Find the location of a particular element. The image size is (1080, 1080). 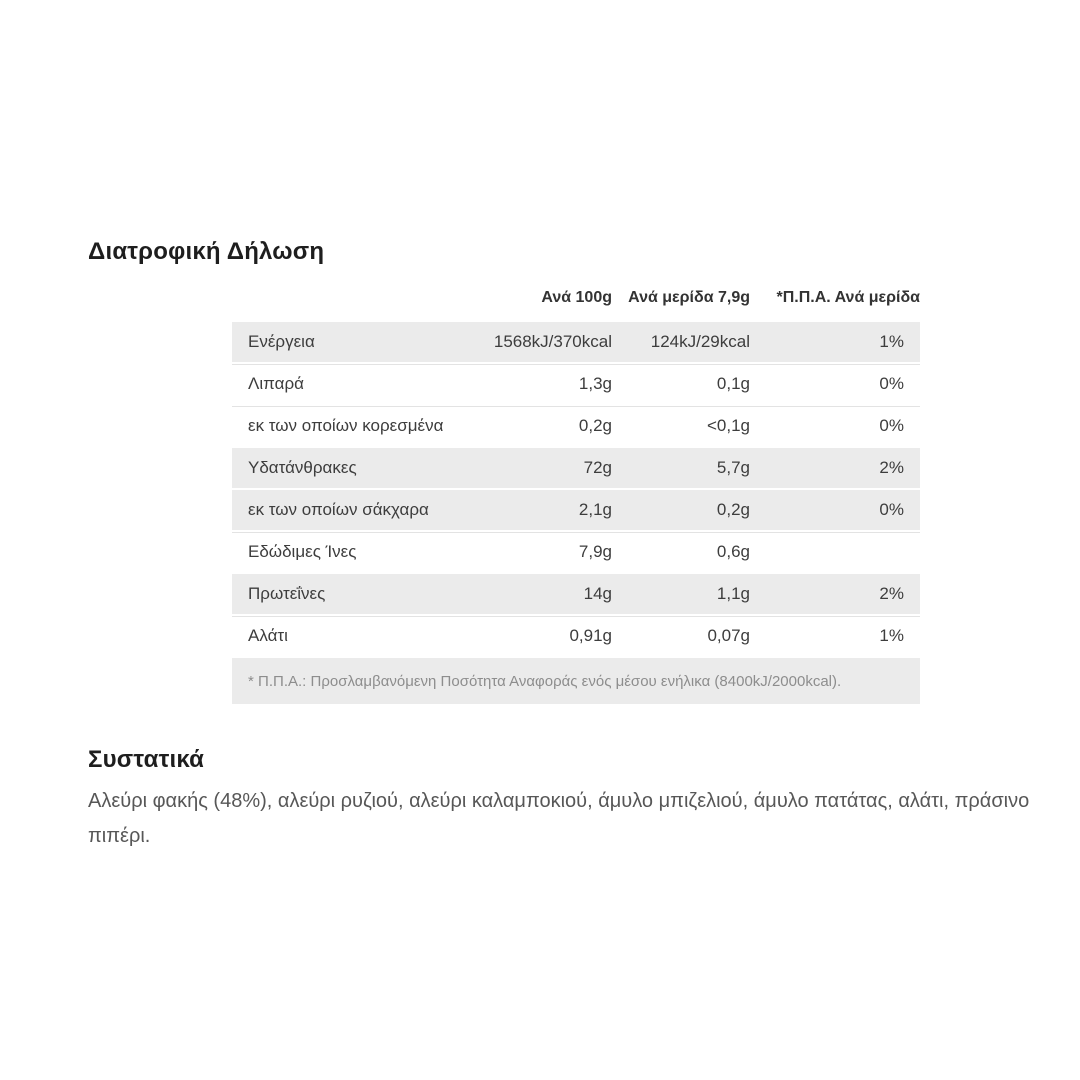

table-row-carbohydrates: Υδατάνθρακες 72g 5,7g 2% is located at coordinates (576, 467).